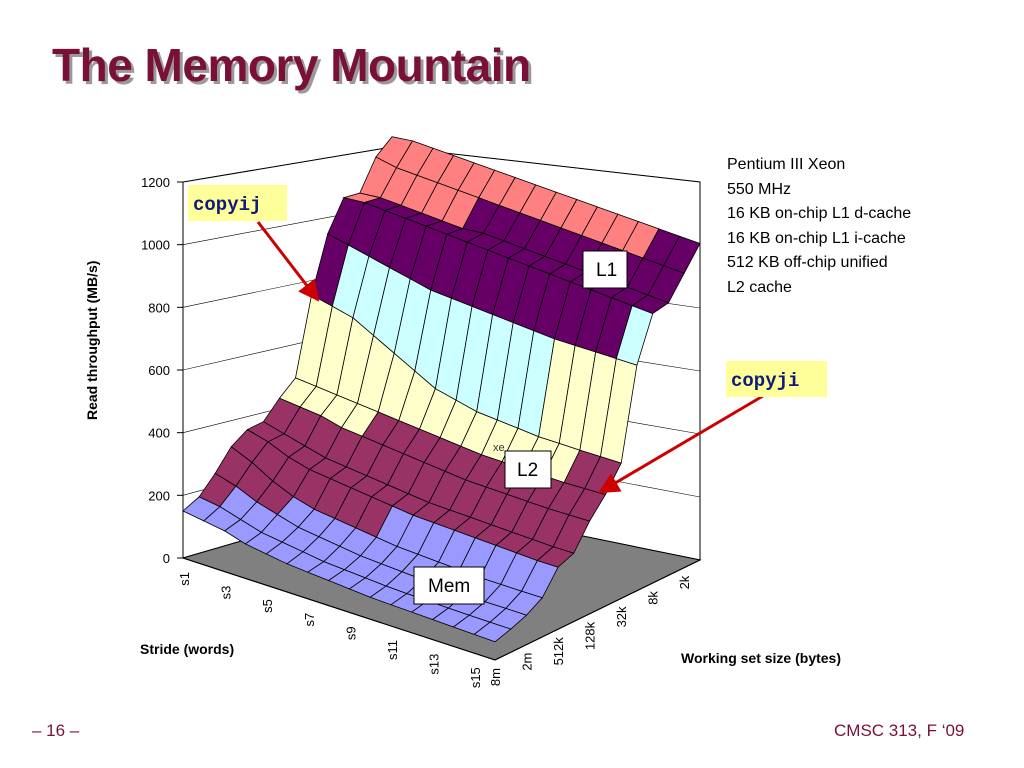 This screenshot has height=768, width=1024. Describe the element at coordinates (492, 632) in the screenshot. I see `surface-cell` at that location.